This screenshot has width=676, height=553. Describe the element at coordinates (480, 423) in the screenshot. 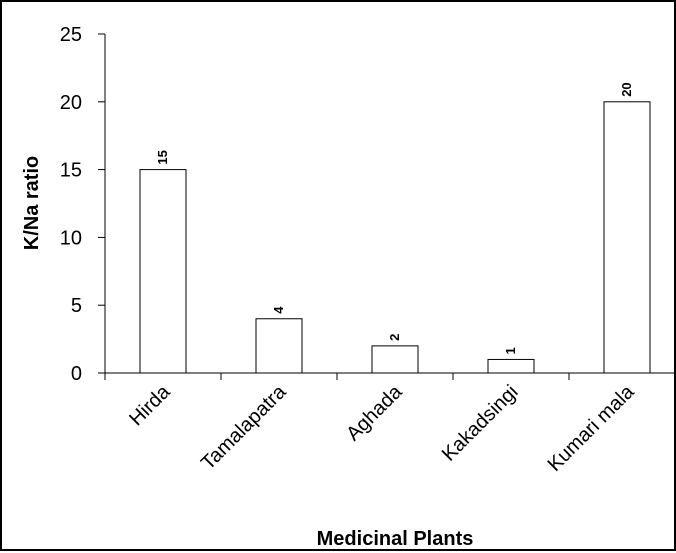

I see `x-tick-label: Kakadsingi` at that location.